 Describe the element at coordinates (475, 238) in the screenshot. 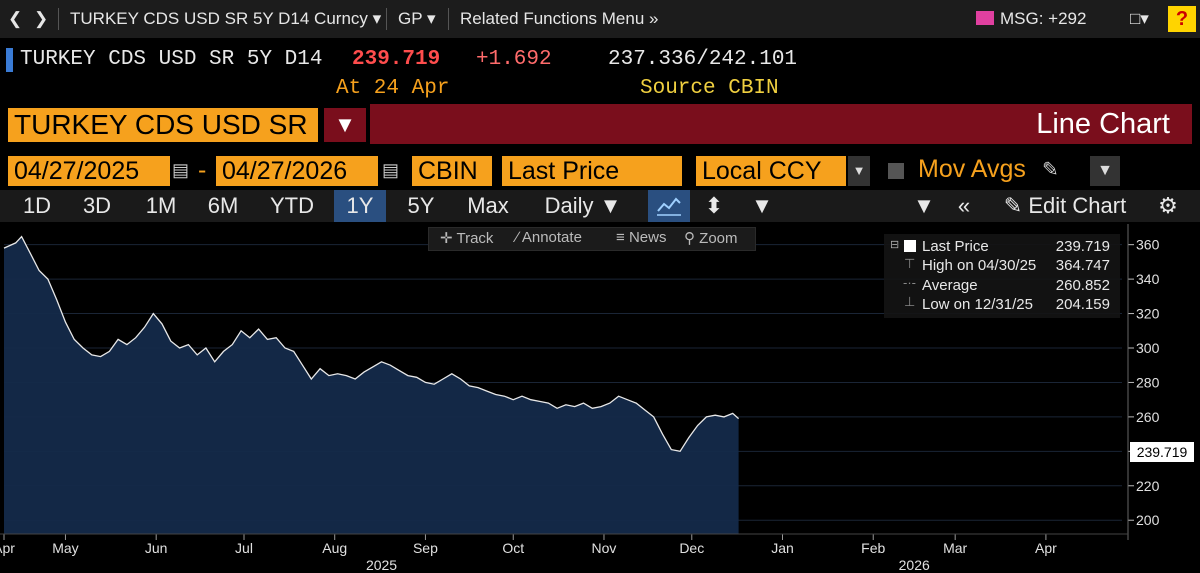

I see `track-label: Track` at that location.